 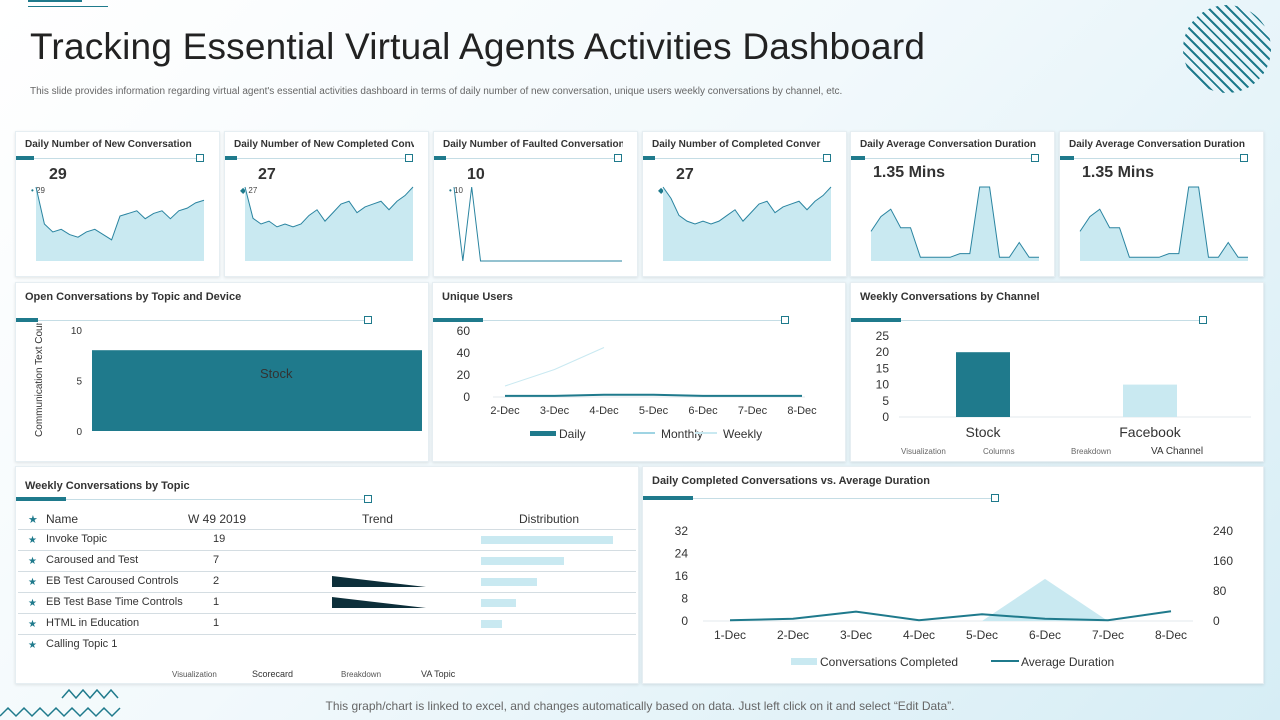 What do you see at coordinates (217, 519) in the screenshot?
I see `header-week: W 49 2019` at bounding box center [217, 519].